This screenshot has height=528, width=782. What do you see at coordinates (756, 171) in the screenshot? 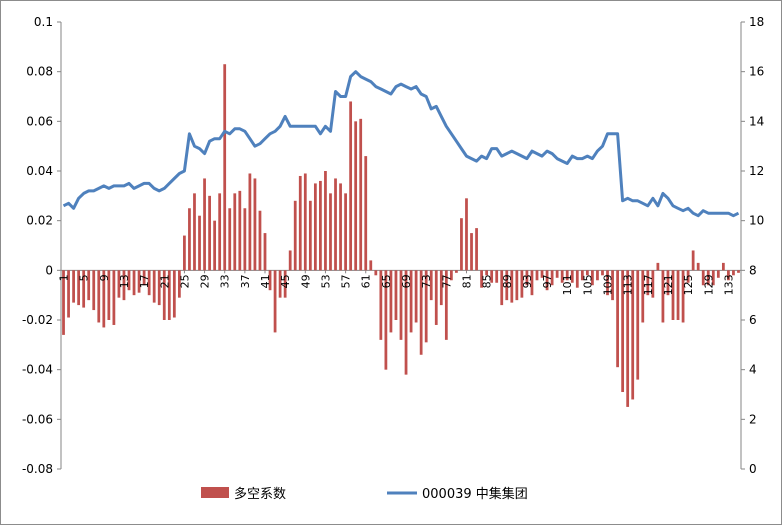
I see `right-tick-label: 12` at bounding box center [756, 171].